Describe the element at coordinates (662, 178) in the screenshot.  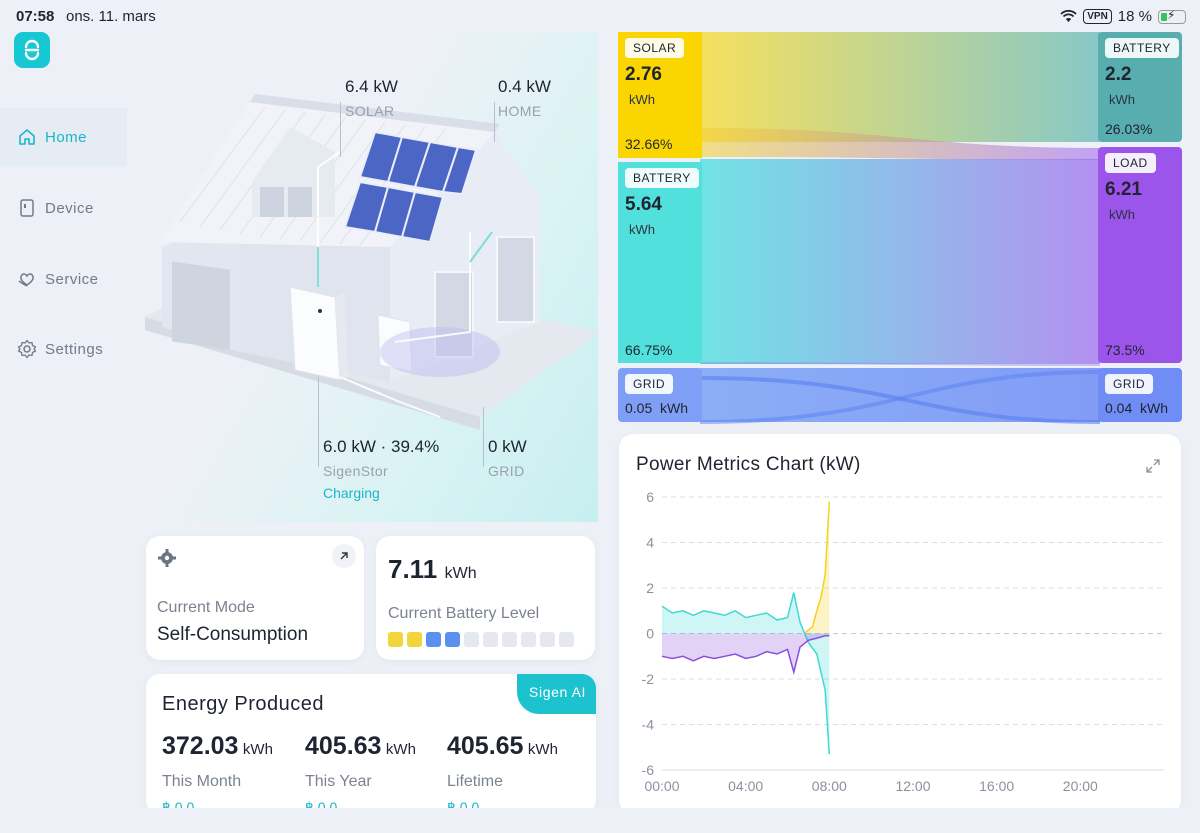
I see `sankey-left-battery-label: BATTERY` at that location.